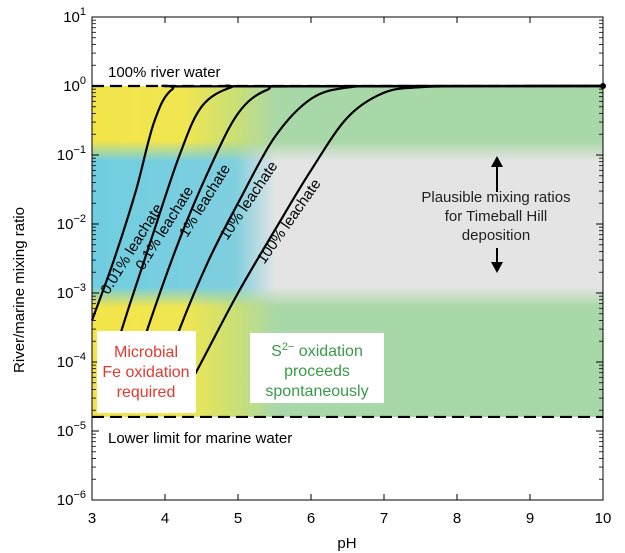 This screenshot has width=625, height=553. What do you see at coordinates (317, 371) in the screenshot?
I see `sulfide-line-2: proceeds` at bounding box center [317, 371].